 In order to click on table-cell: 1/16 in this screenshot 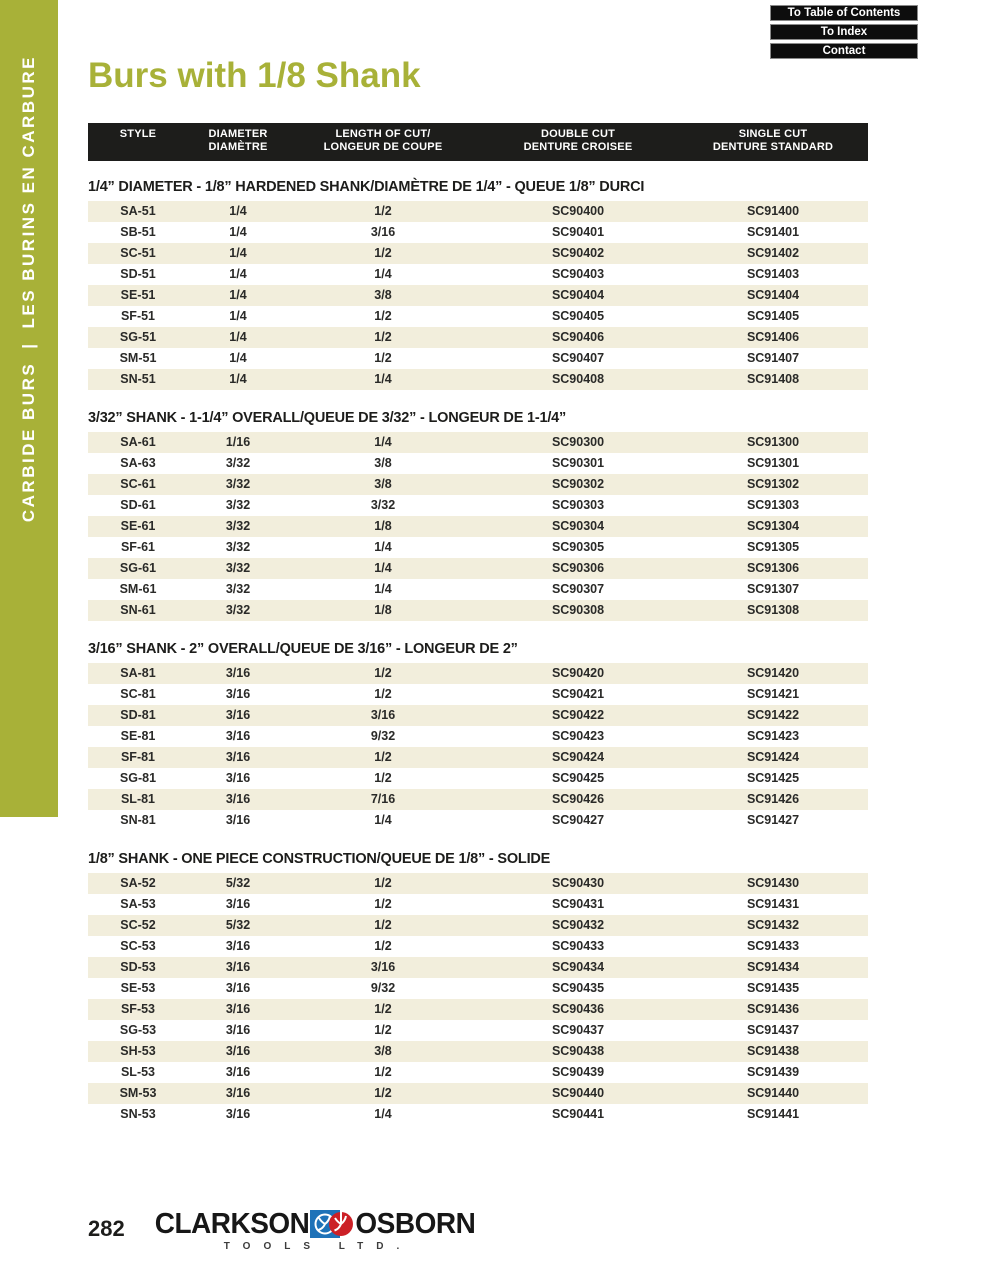, I will do `click(238, 442)`.